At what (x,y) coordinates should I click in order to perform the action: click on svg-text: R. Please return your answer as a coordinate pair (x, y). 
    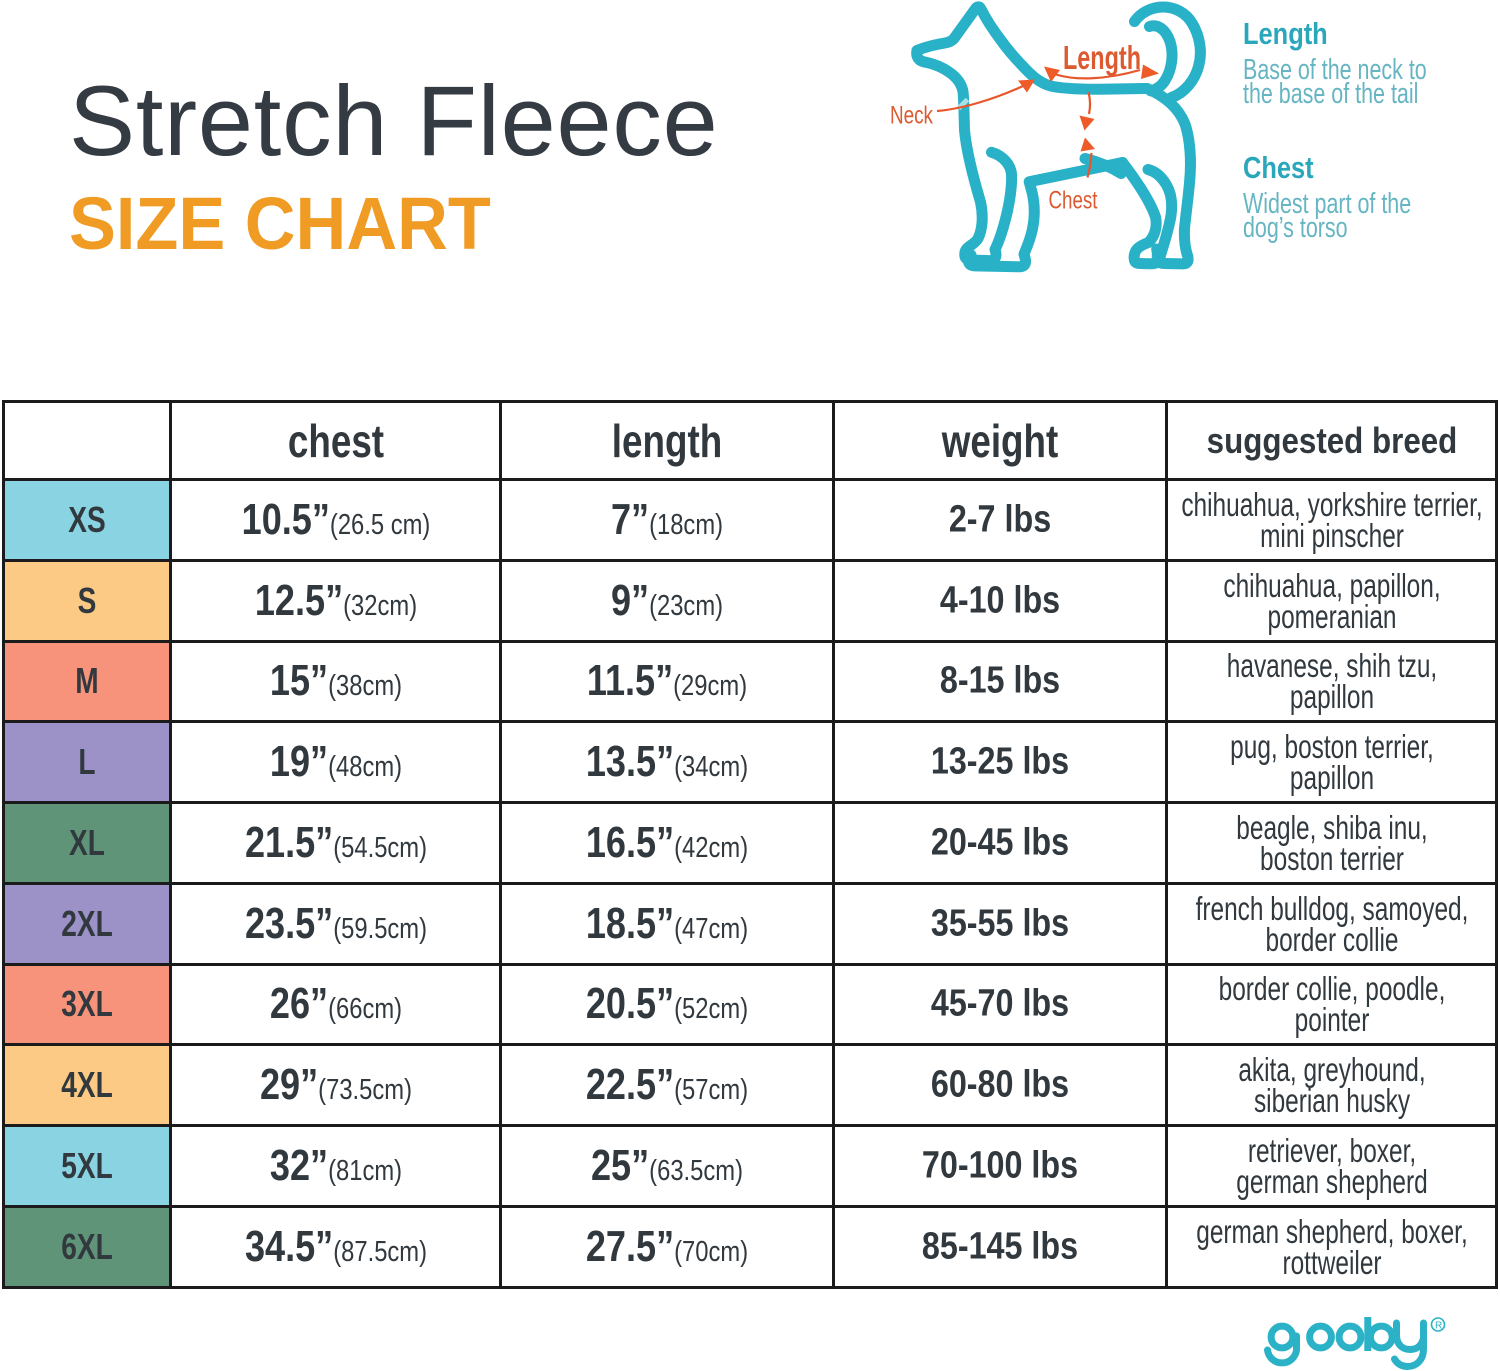
    Looking at the image, I should click on (1438, 1325).